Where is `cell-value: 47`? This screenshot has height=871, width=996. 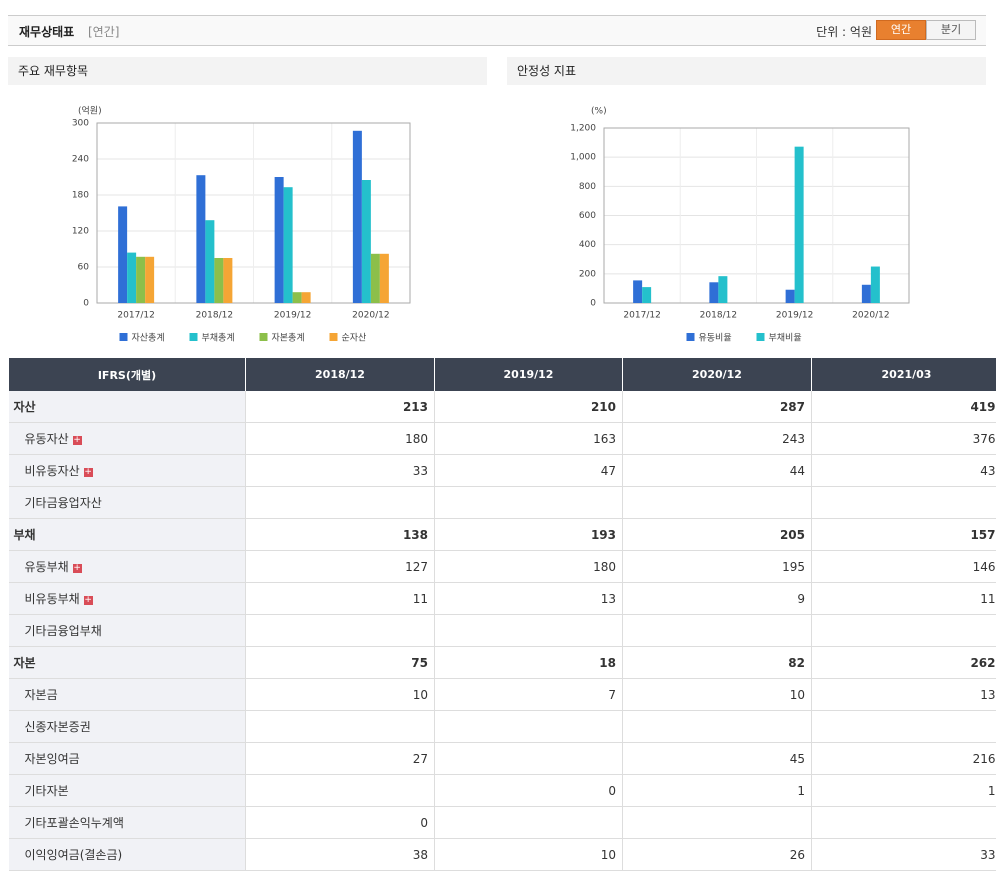 cell-value: 47 is located at coordinates (608, 471).